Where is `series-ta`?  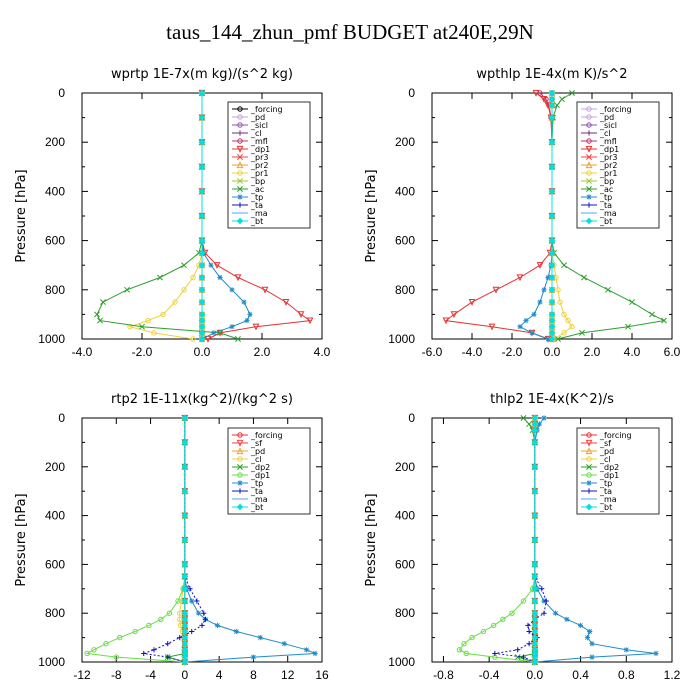 series-ta is located at coordinates (520, 540).